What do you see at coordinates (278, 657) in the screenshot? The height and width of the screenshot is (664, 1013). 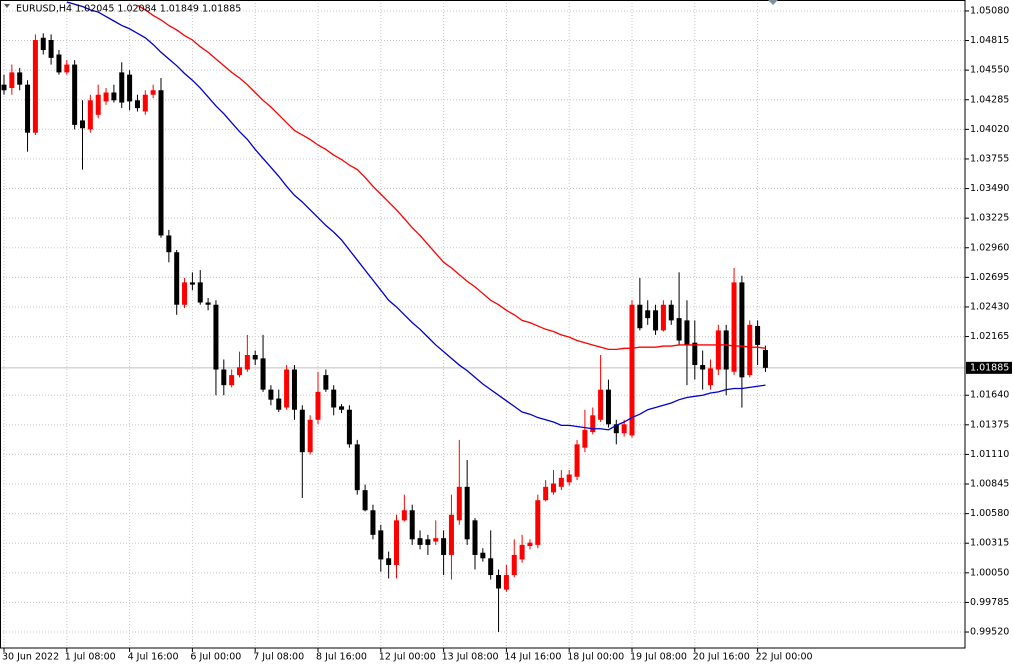 I see `x-tick-label: 7 Jul 08:00` at bounding box center [278, 657].